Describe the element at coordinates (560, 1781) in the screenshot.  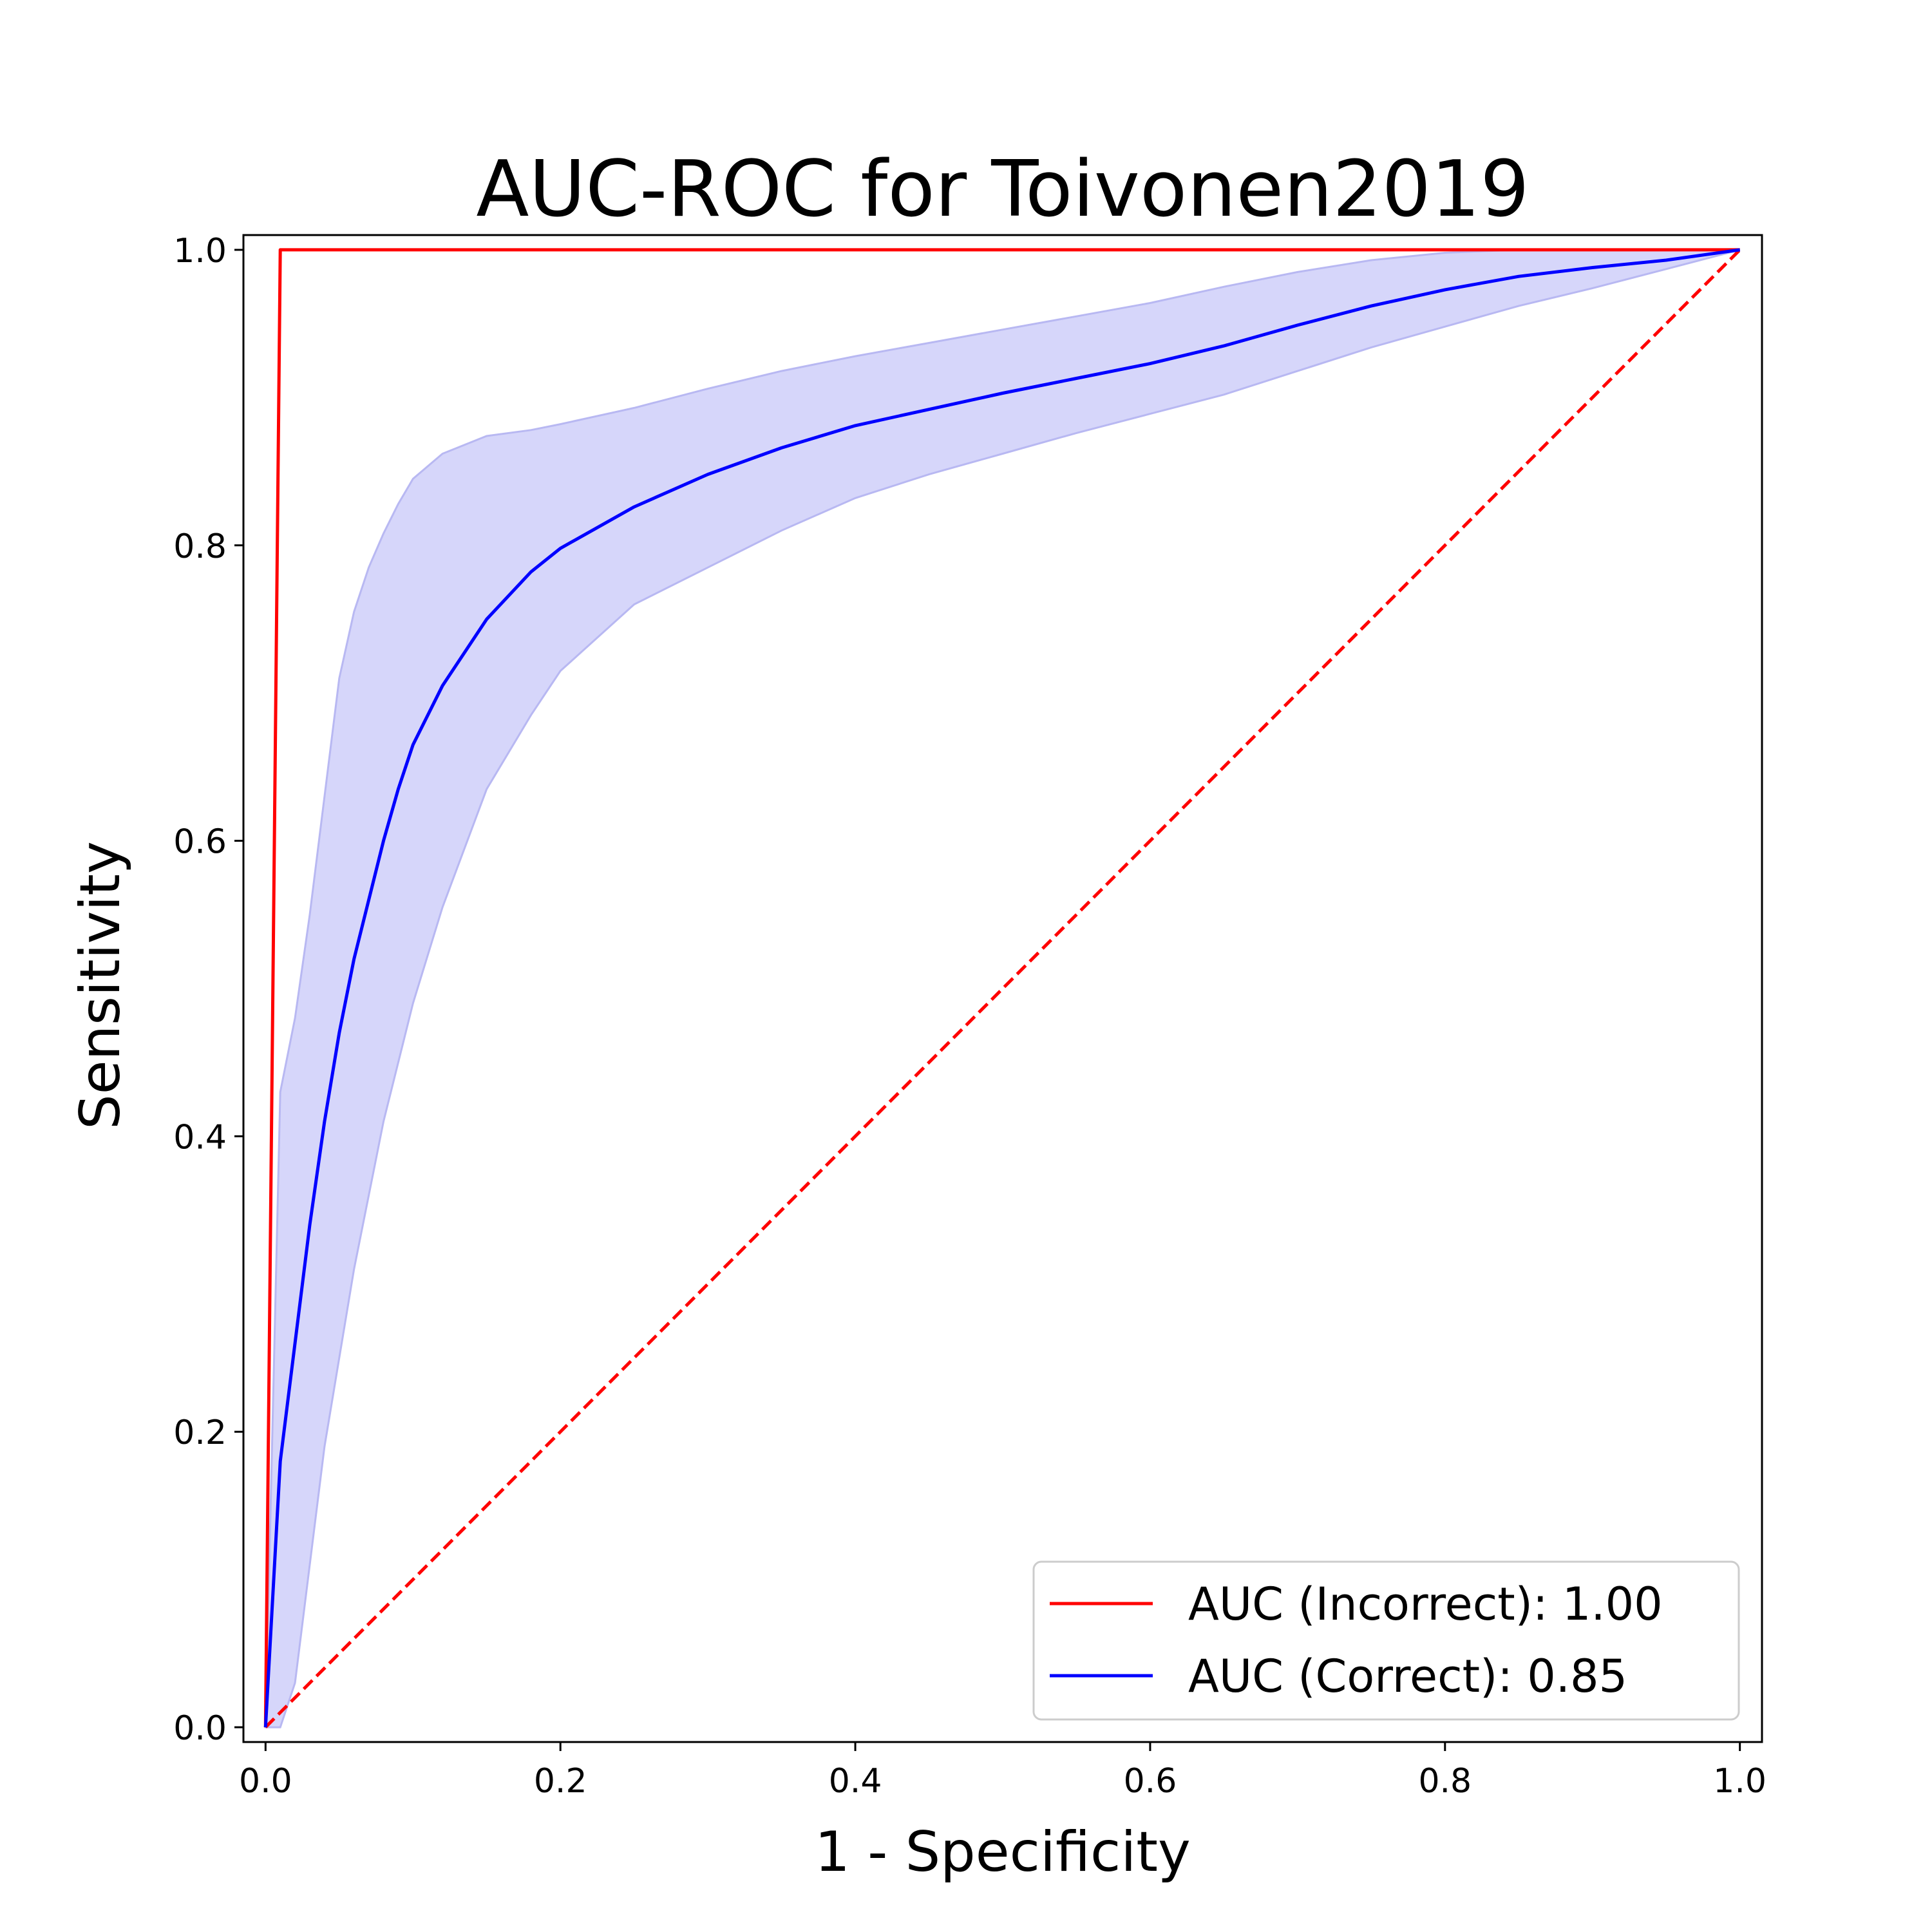
I see `x-tick-label: 0.2` at that location.